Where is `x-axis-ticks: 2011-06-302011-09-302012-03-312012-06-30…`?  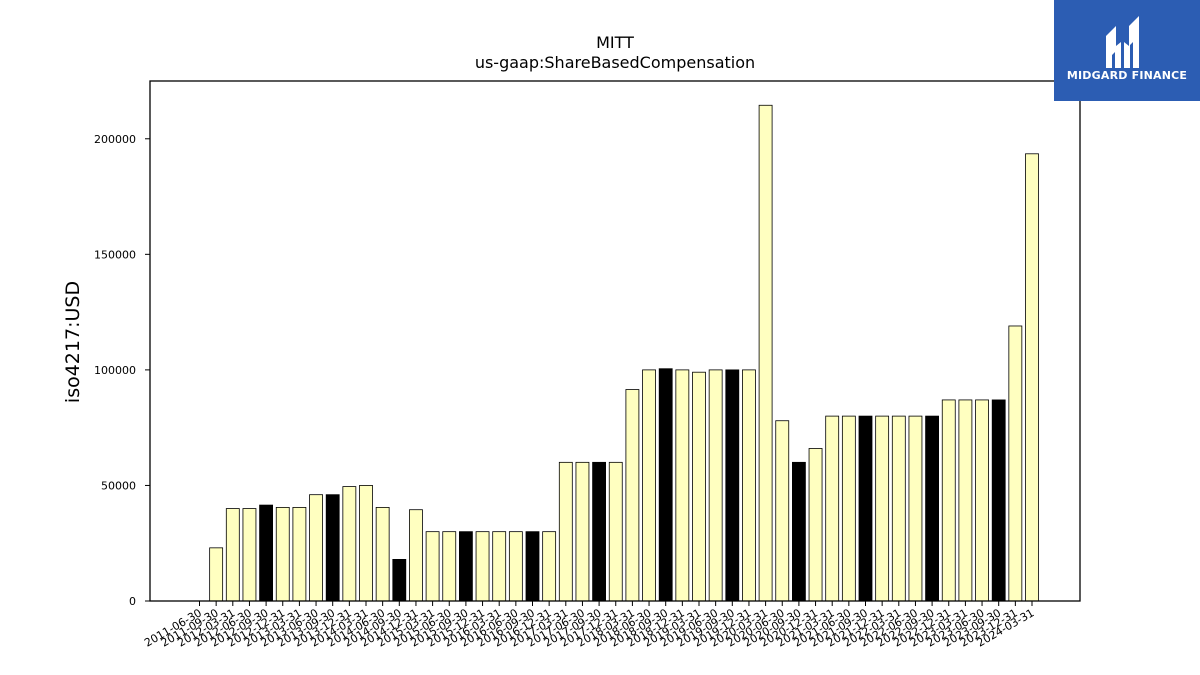
x-axis-ticks: 2011-06-302011-09-302012-03-312012-06-30… is located at coordinates (589, 625).